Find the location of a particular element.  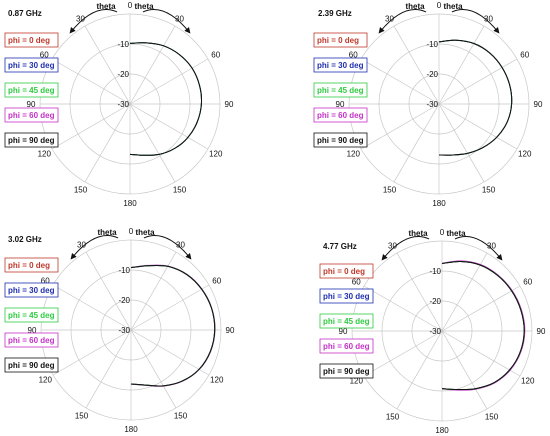

angle-tick-label: 0 is located at coordinates (131, 231).